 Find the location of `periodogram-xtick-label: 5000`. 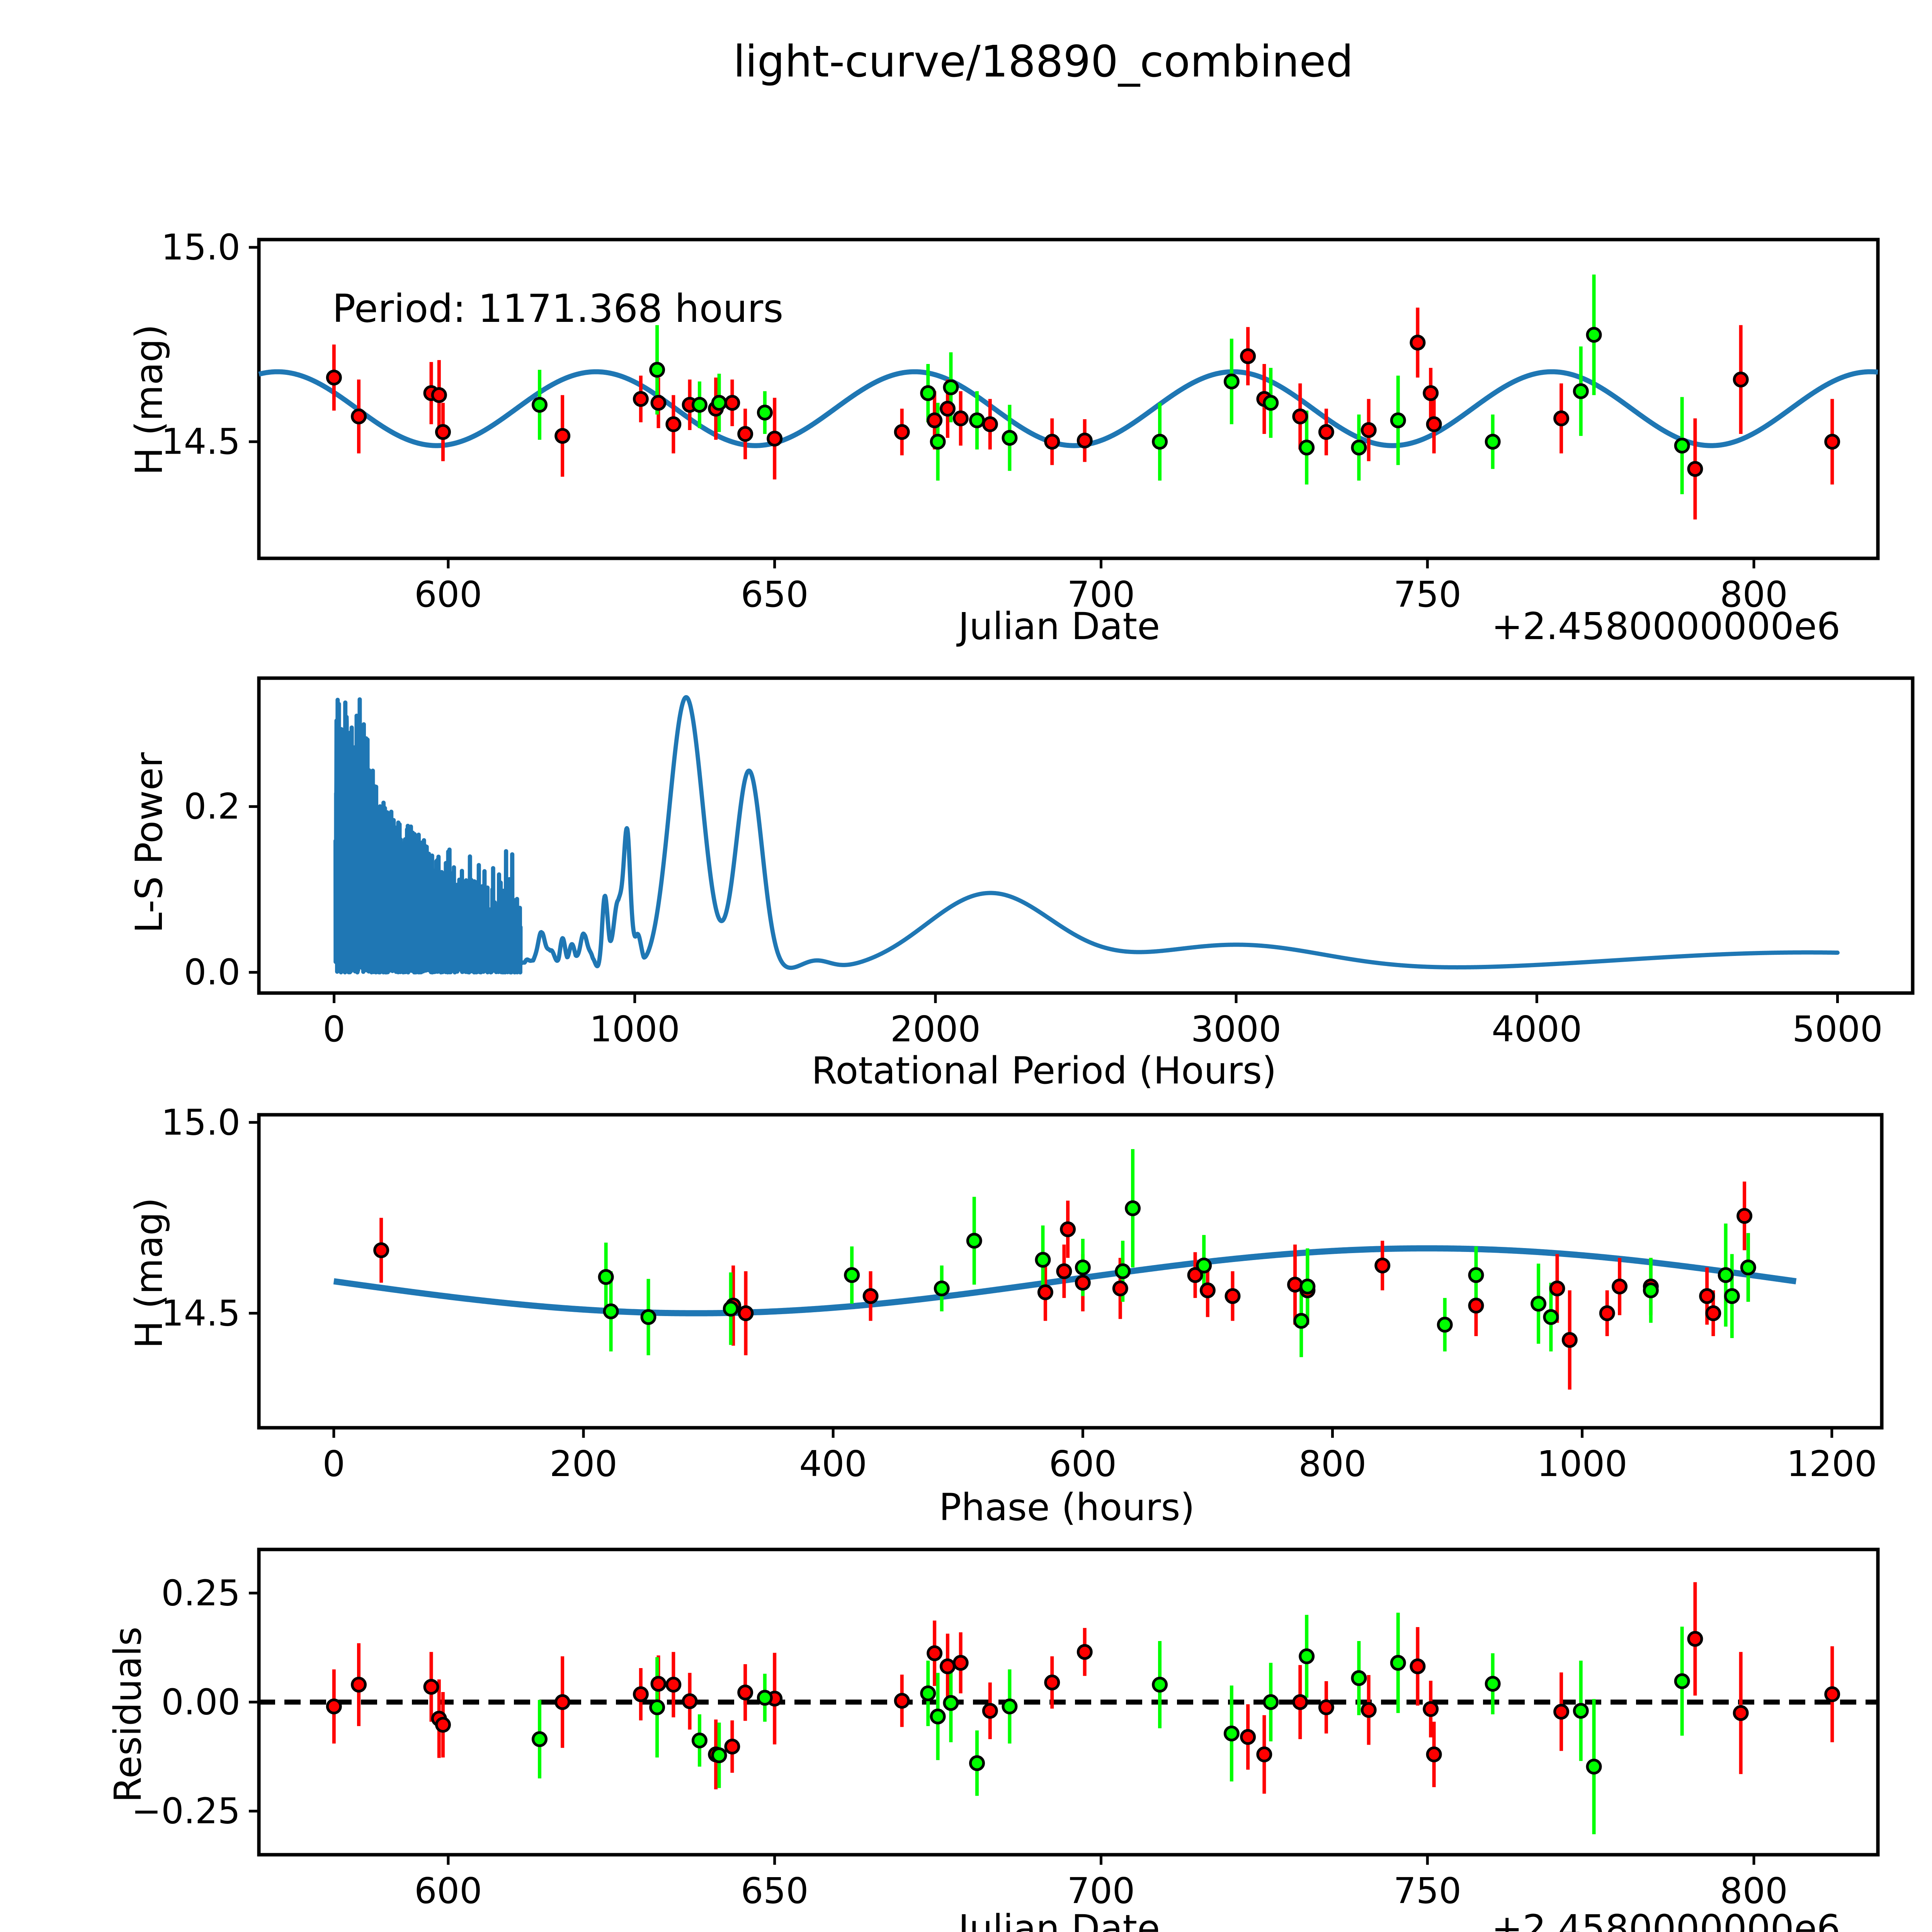

periodogram-xtick-label: 5000 is located at coordinates (1838, 1029).